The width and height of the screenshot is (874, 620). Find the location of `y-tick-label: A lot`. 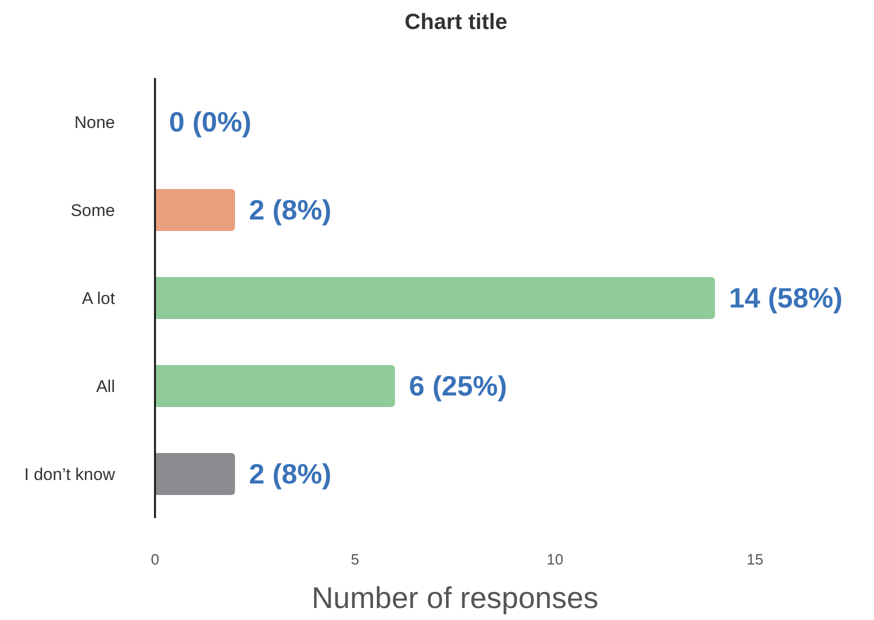

y-tick-label: A lot is located at coordinates (99, 298).